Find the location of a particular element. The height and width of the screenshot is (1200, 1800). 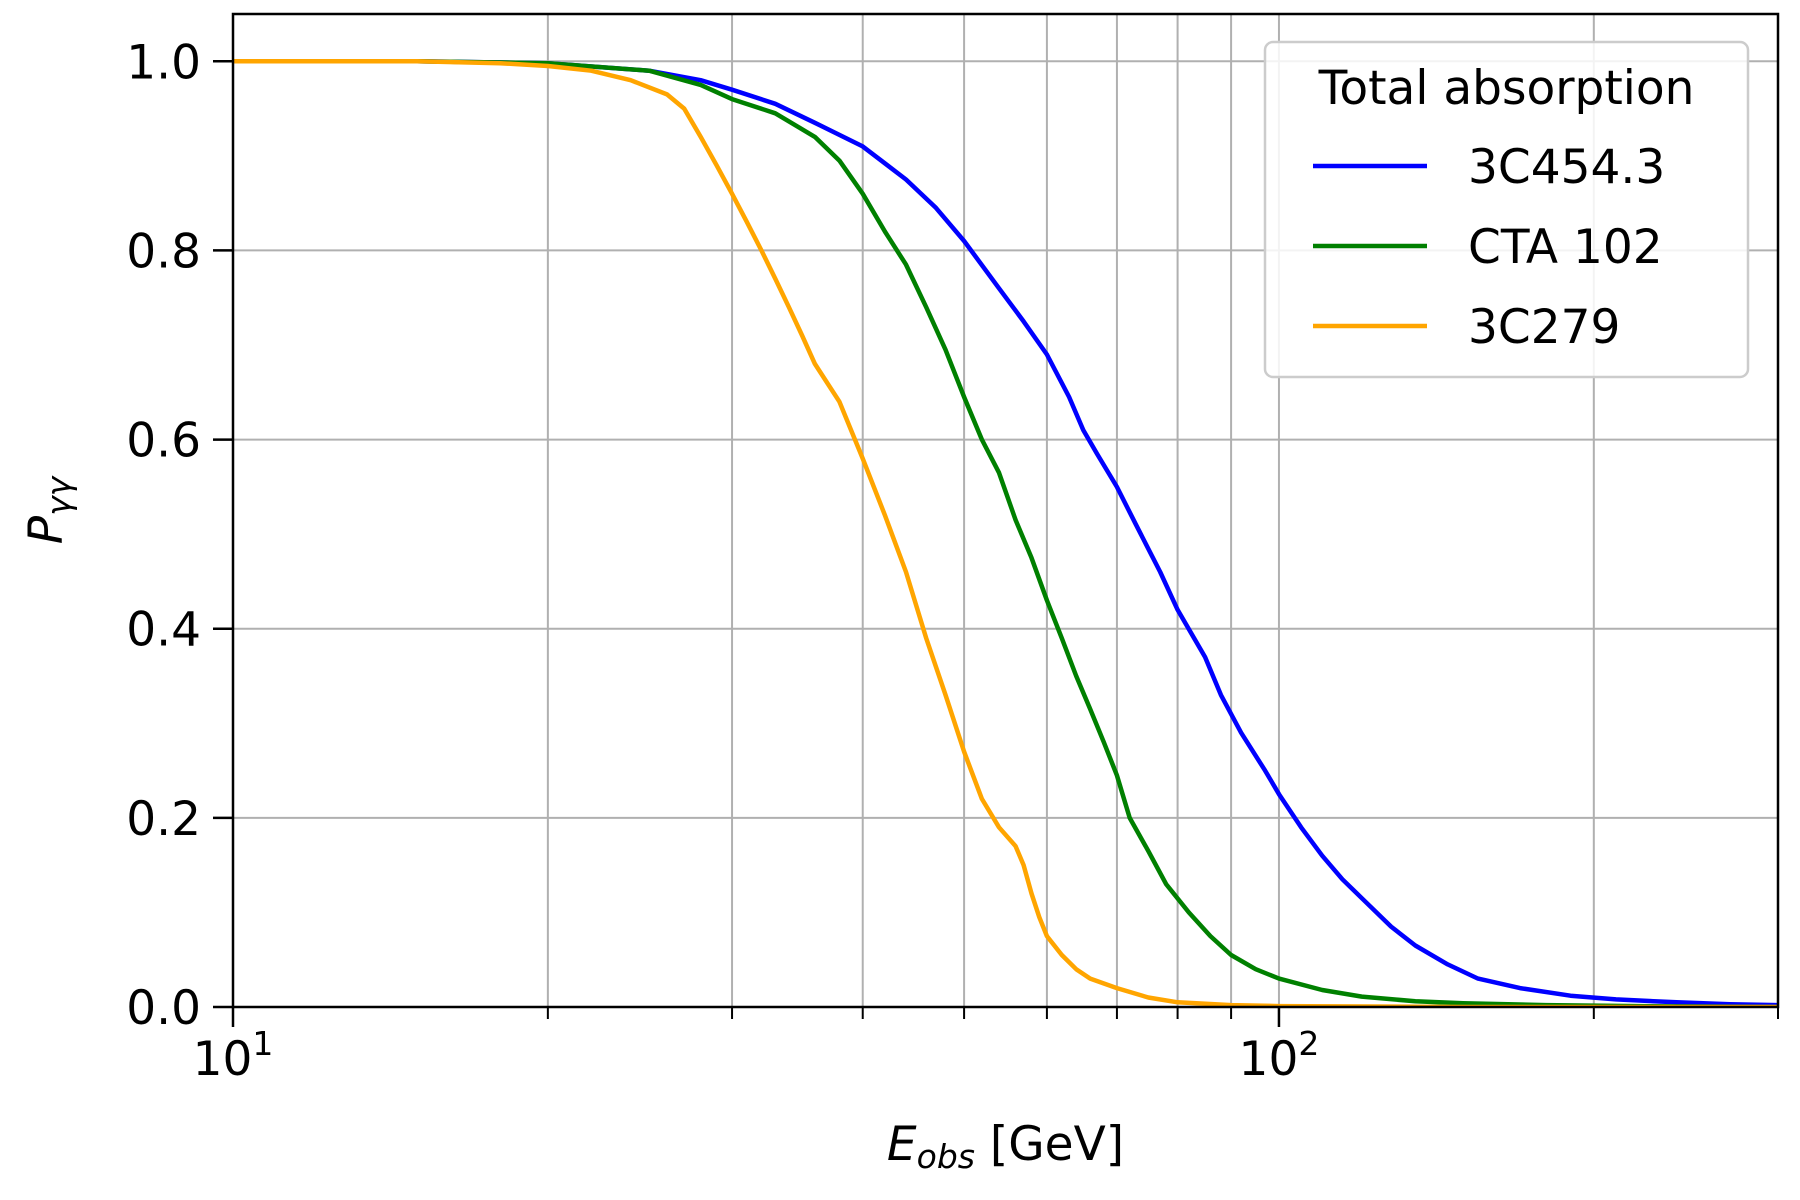

legend-box is located at coordinates (1506, 209).